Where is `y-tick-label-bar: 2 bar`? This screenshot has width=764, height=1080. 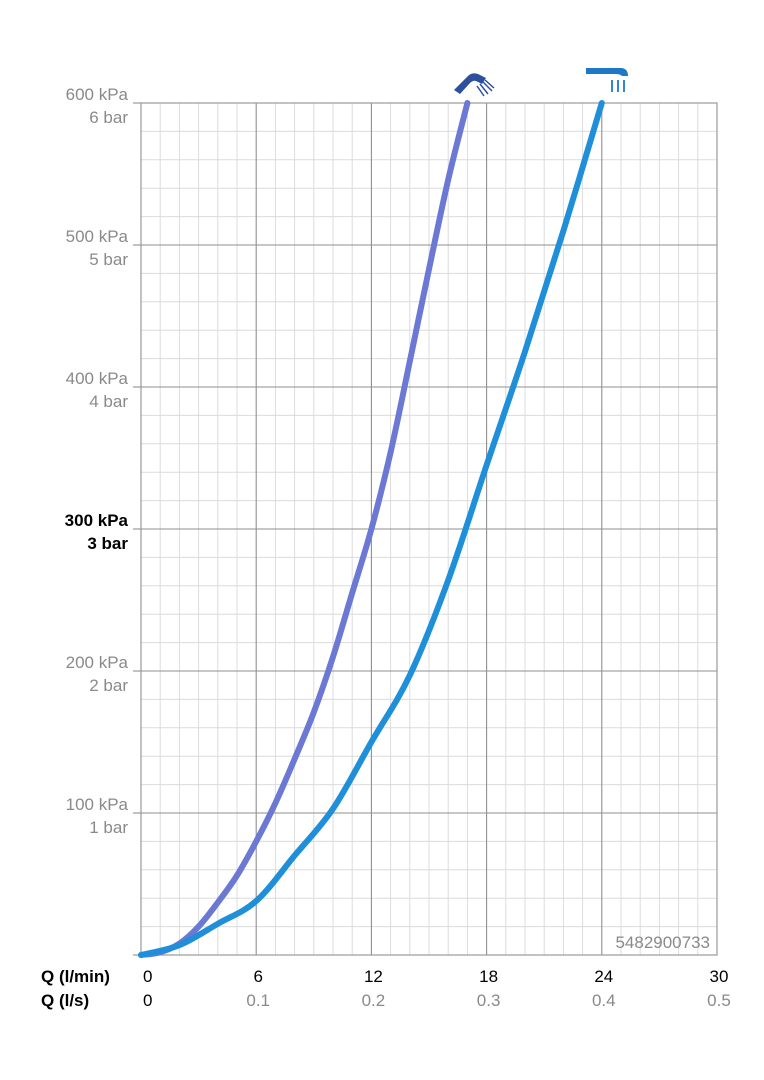
y-tick-label-bar: 2 bar is located at coordinates (108, 685).